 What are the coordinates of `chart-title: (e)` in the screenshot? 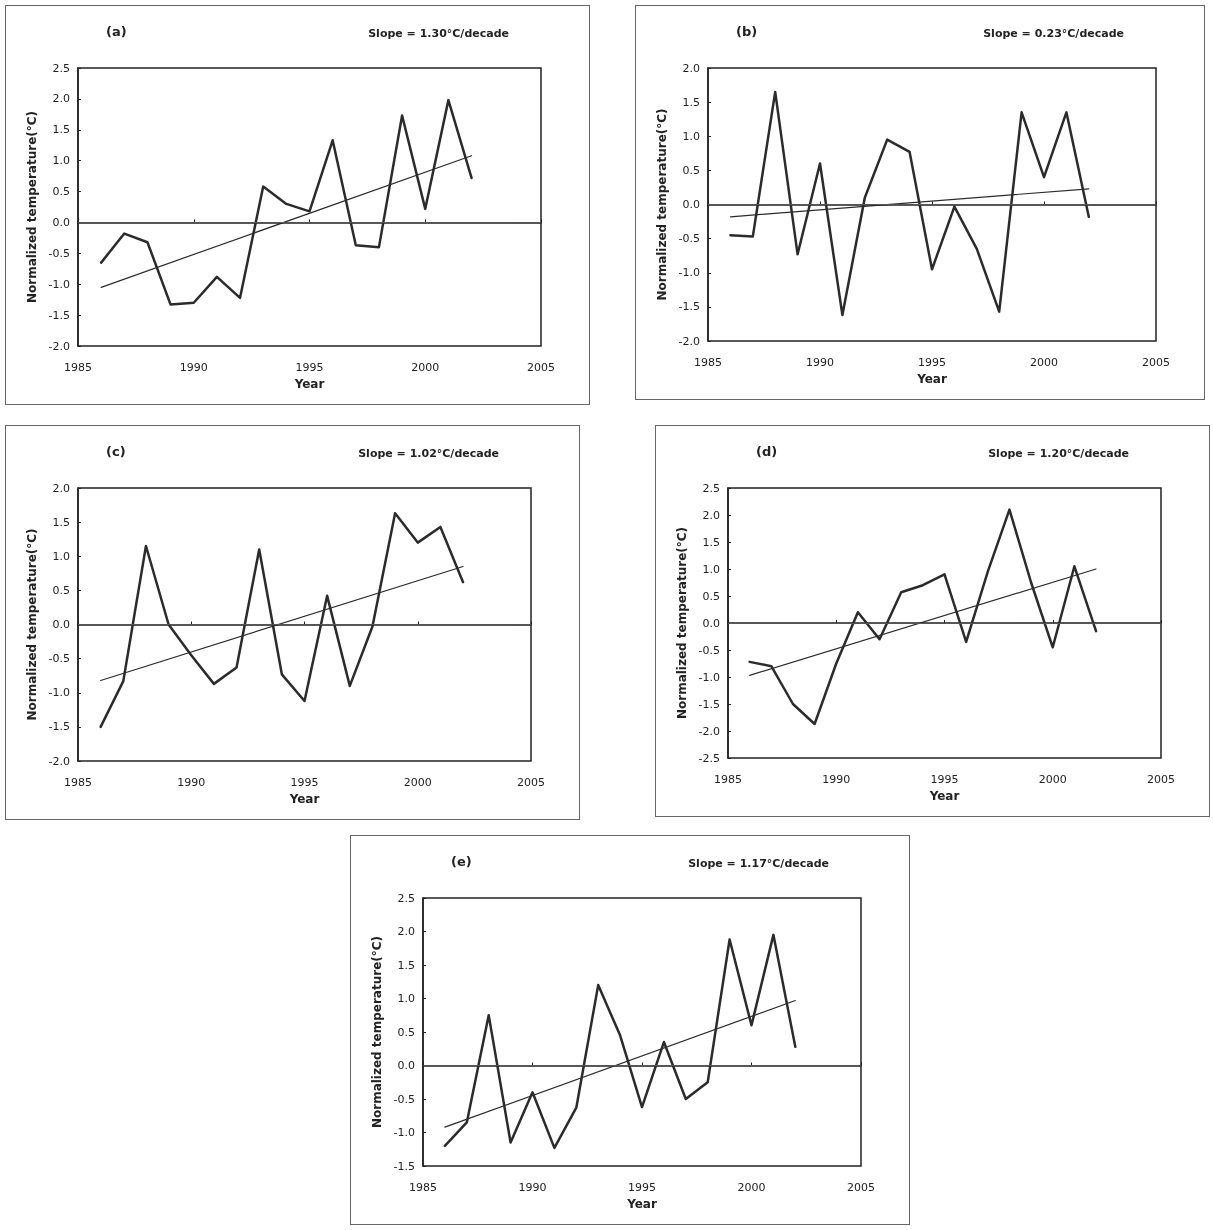 It's located at (461, 861).